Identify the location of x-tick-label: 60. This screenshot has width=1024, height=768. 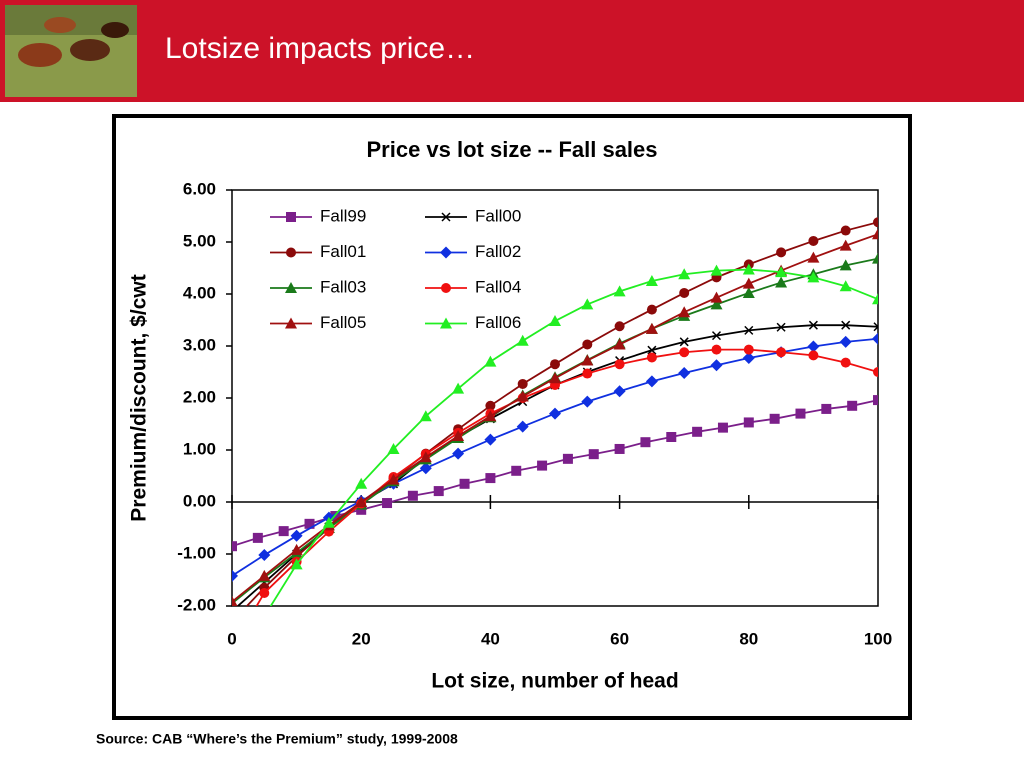
(619, 638).